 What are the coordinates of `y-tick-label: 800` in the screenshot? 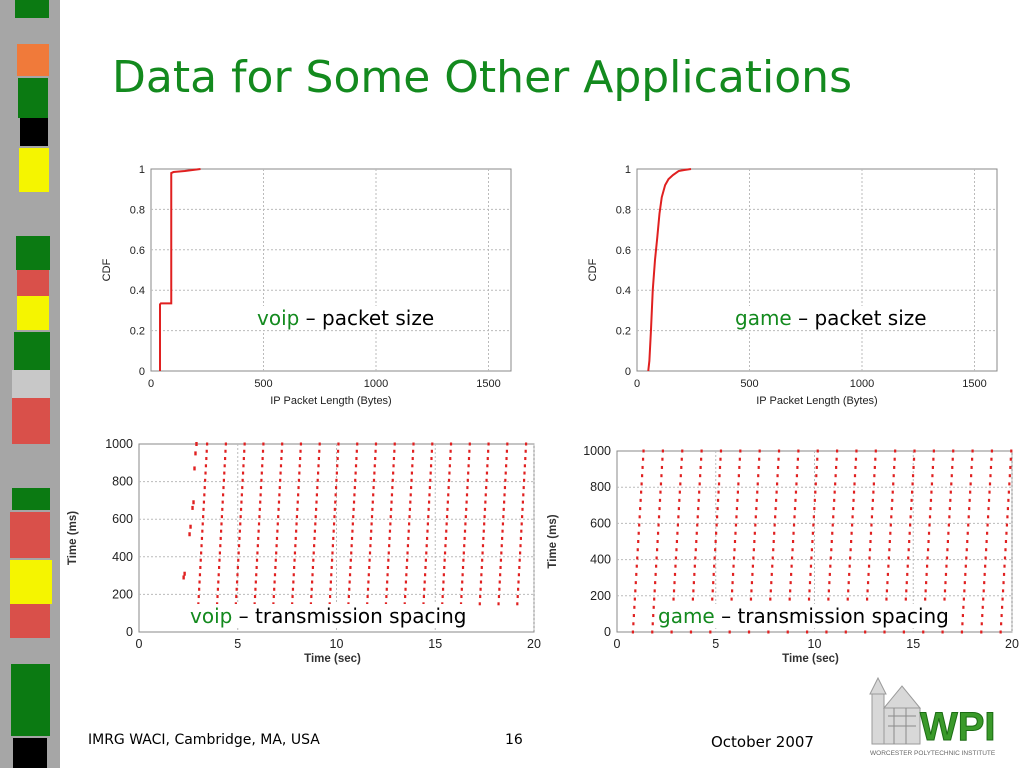 It's located at (600, 487).